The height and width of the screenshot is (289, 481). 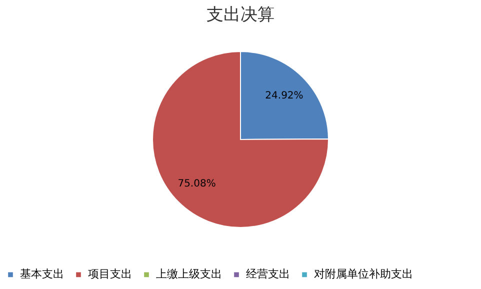 I want to click on legend-label: 基本支出, so click(x=42, y=274).